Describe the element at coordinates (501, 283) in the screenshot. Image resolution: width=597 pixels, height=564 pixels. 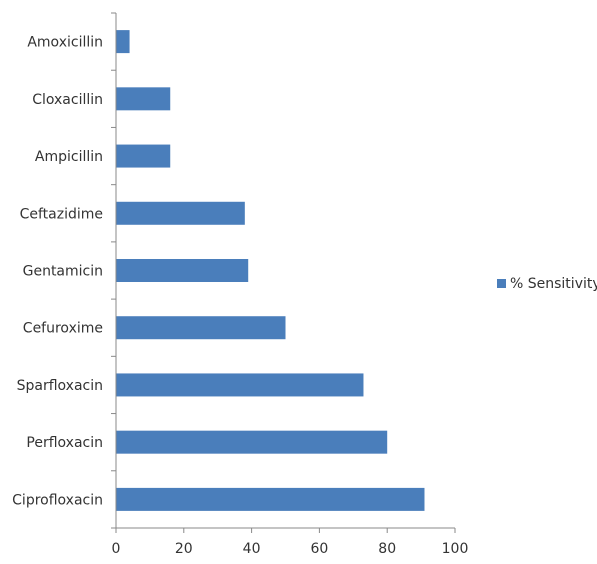
I see `legend-swatch` at that location.